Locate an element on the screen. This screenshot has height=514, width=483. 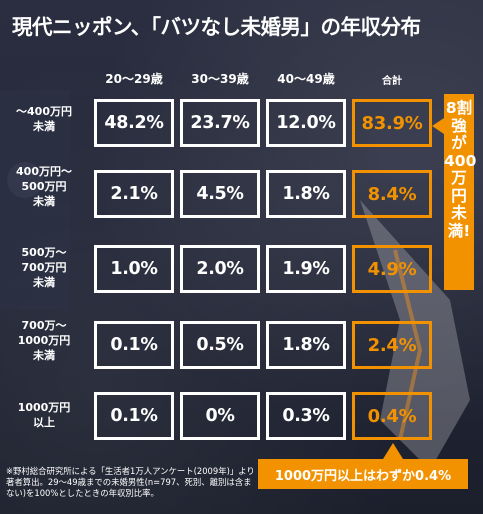
cell-500-700-20s: 1.0% is located at coordinates (134, 269).